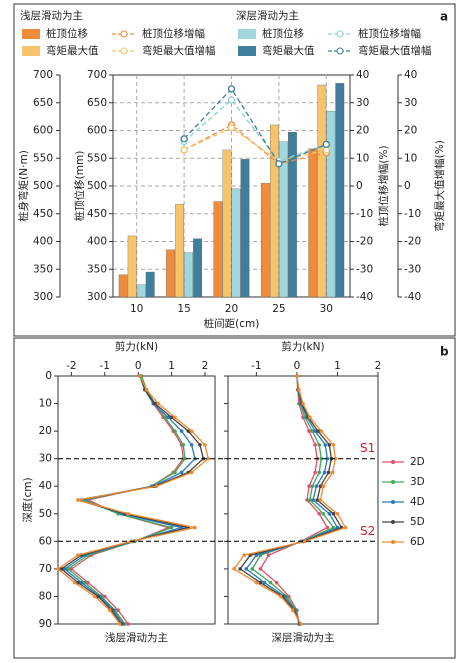 This screenshot has width=467, height=663. I want to click on panel-label: b, so click(444, 352).